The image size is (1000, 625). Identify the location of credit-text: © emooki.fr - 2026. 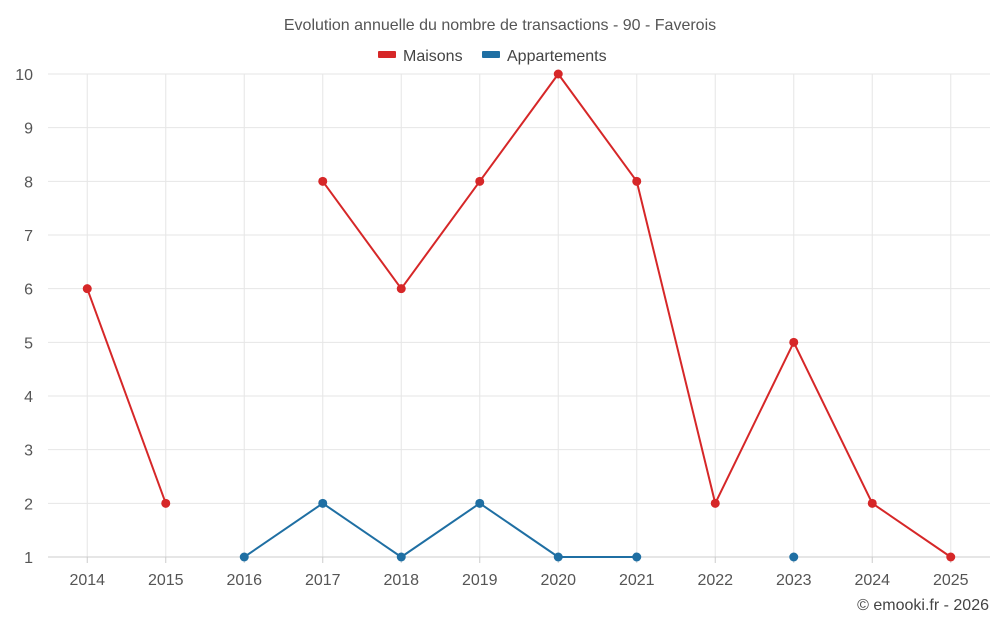
(923, 605).